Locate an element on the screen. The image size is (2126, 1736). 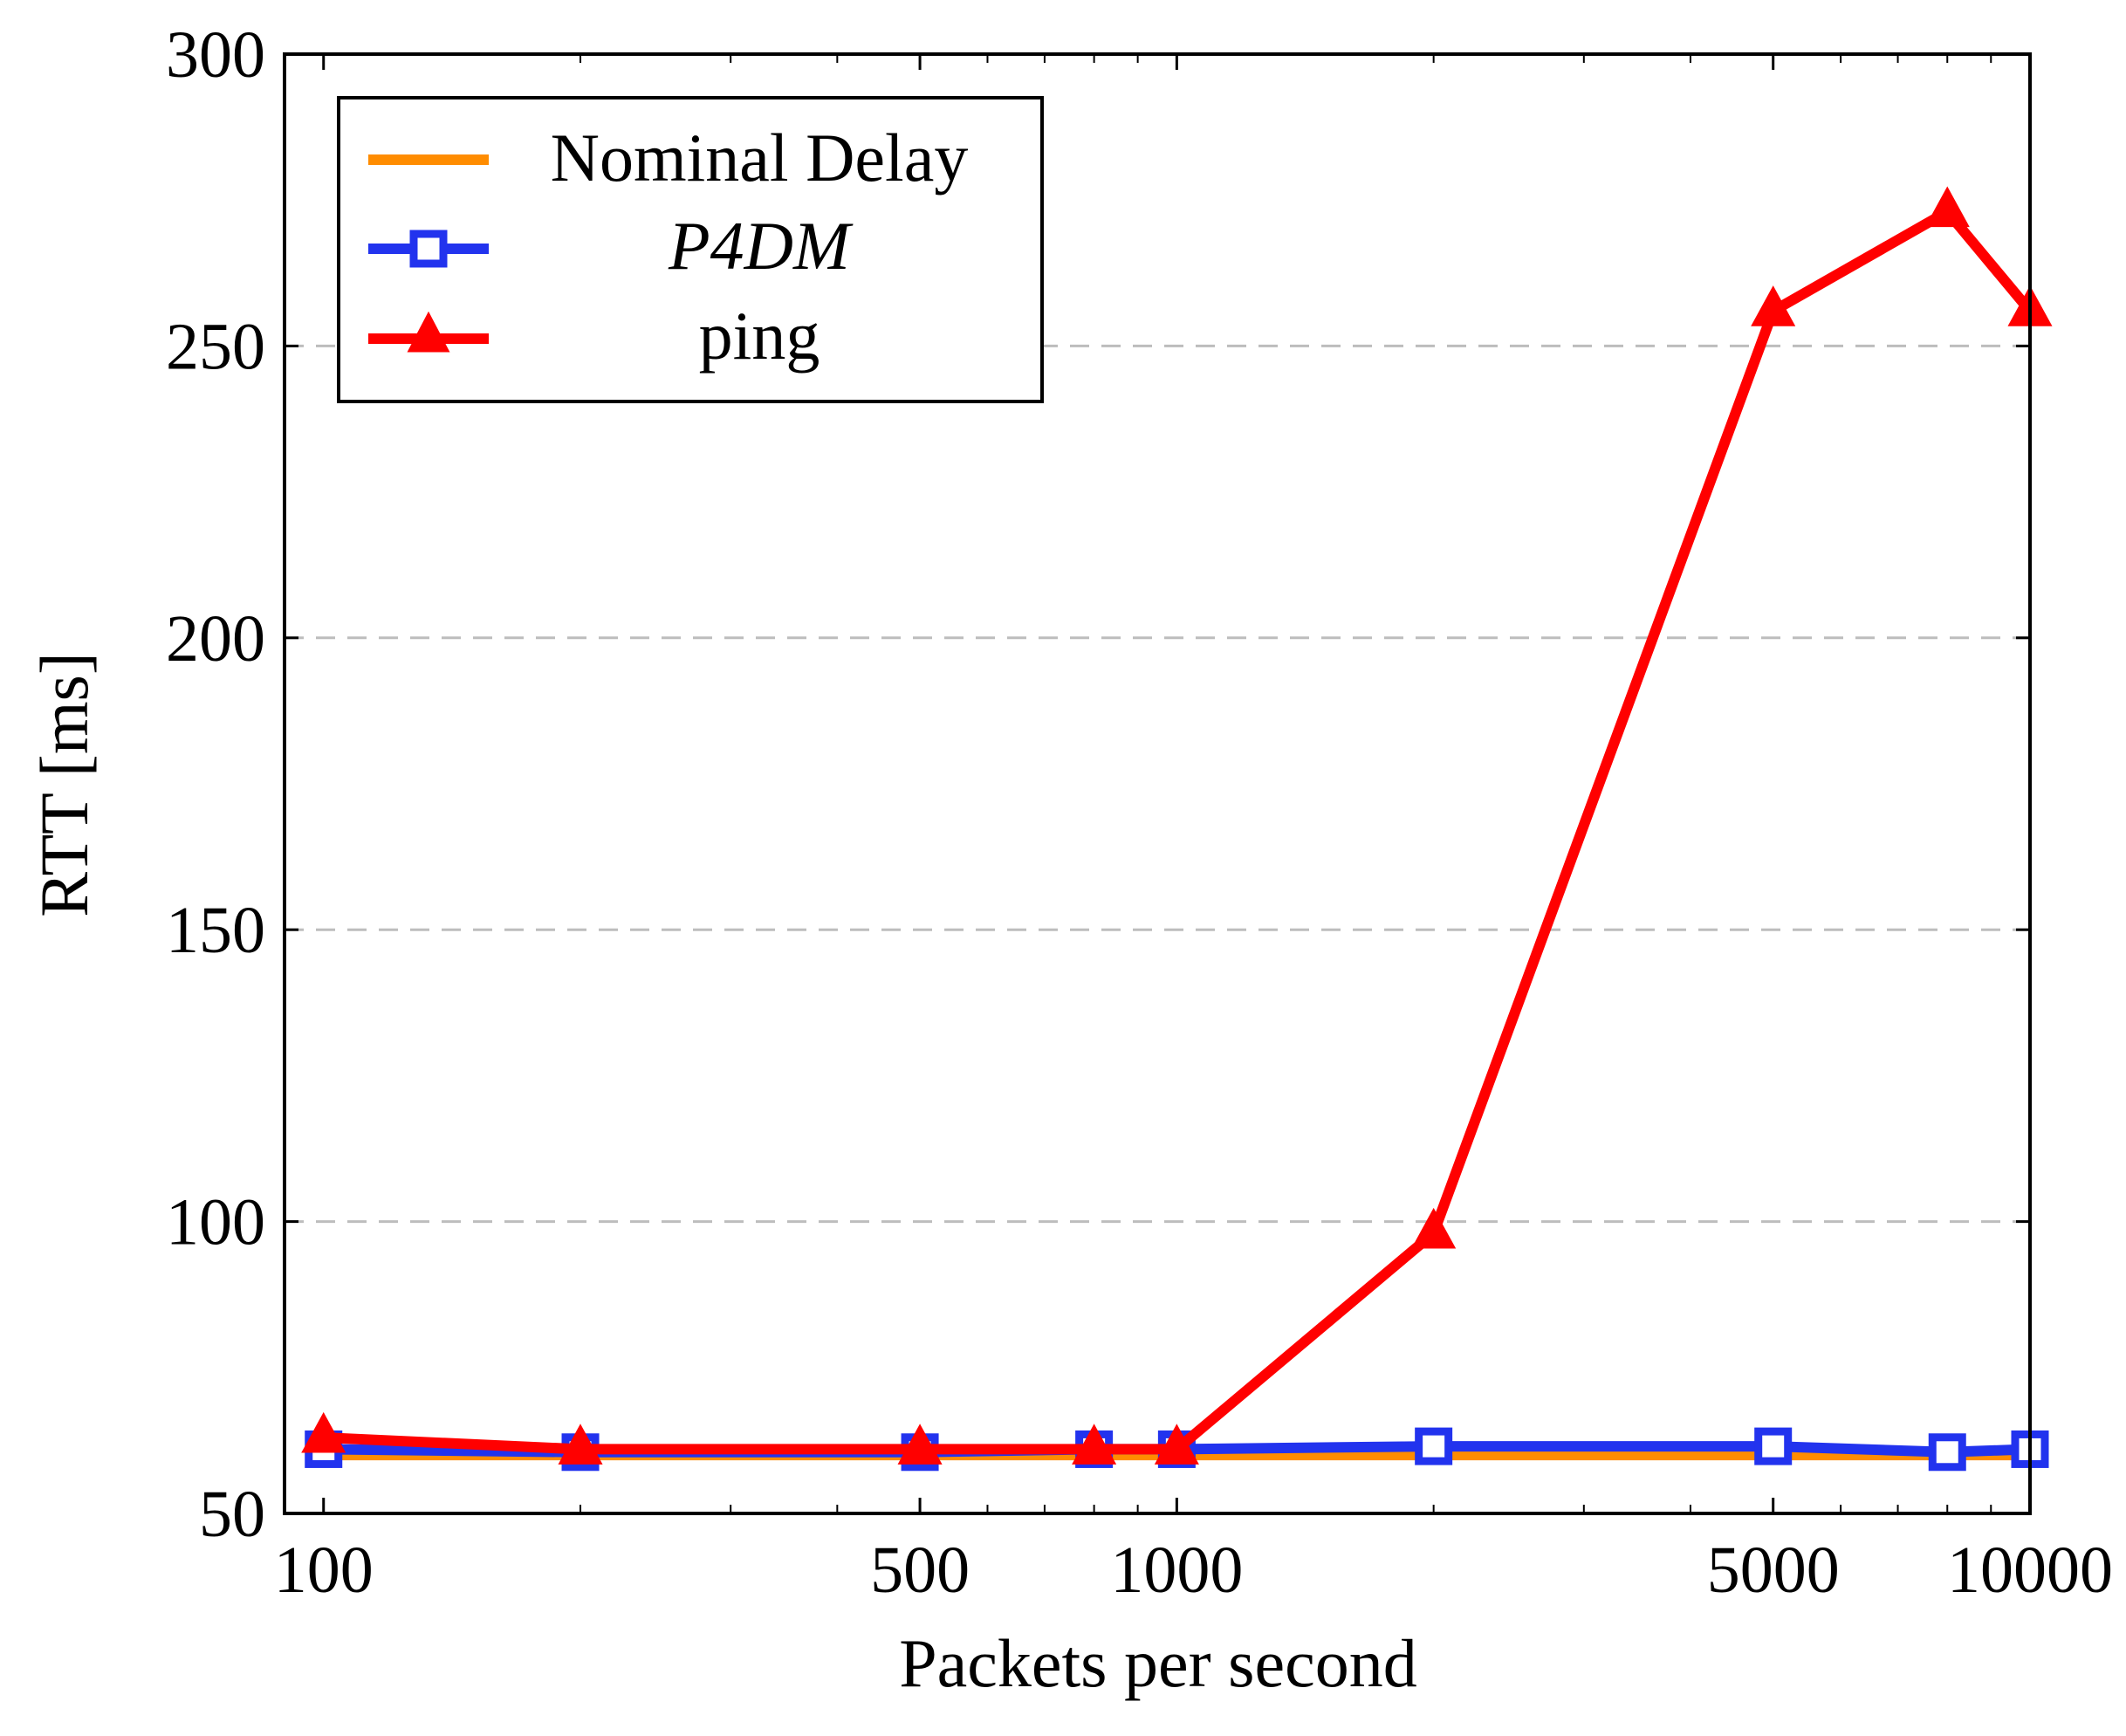
x-tick-label-5000: 5000 is located at coordinates (1773, 1571).